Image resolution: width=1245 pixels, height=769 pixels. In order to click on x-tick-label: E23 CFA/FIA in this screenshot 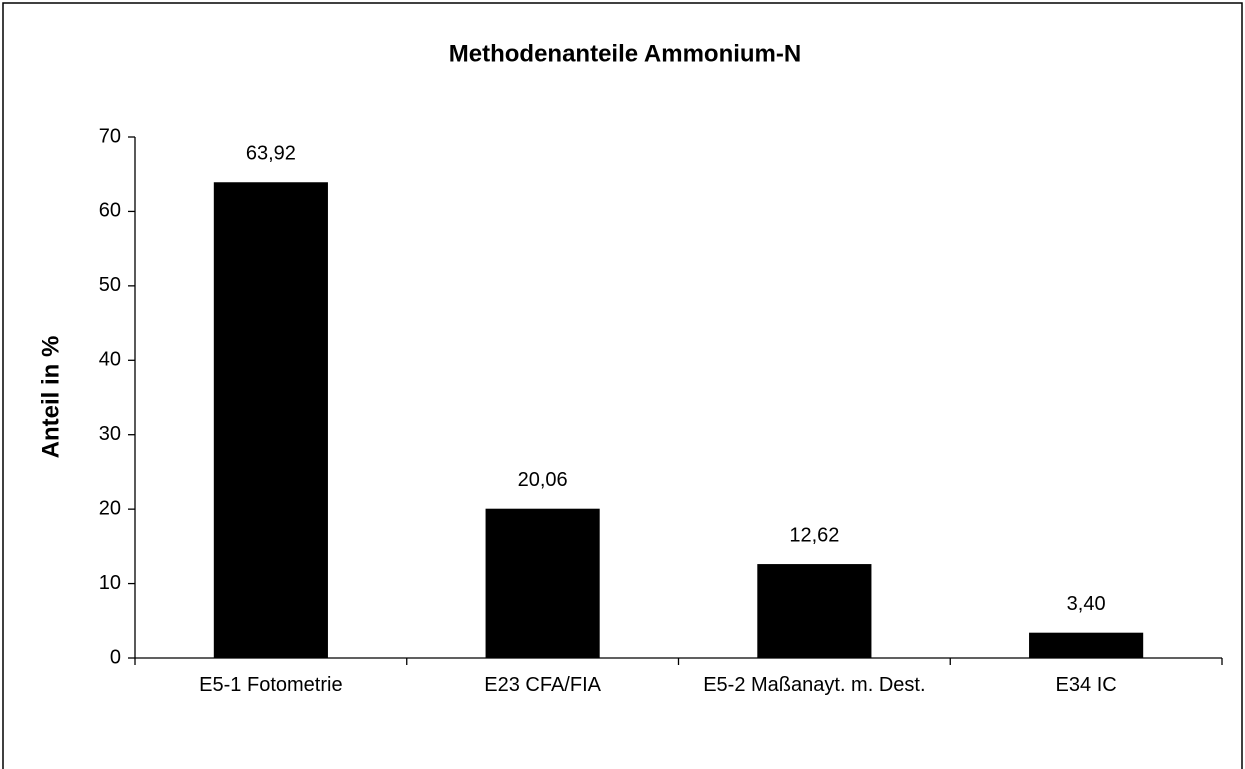, I will do `click(542, 685)`.